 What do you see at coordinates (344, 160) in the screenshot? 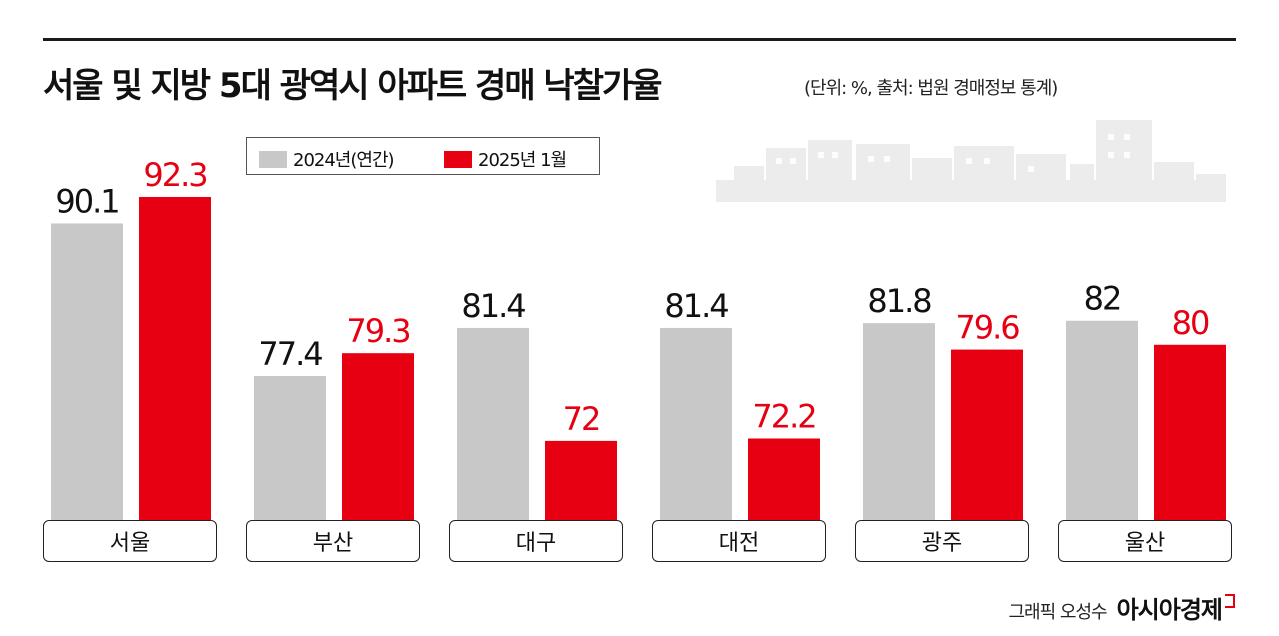
I see `legend-label-2024: 2024년(연간)` at bounding box center [344, 160].